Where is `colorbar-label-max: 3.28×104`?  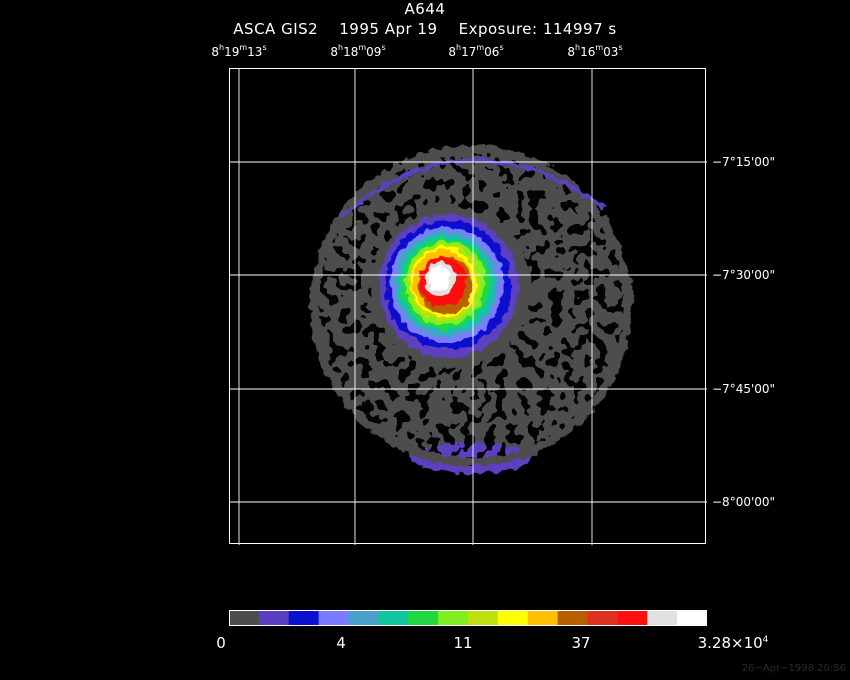
colorbar-label-max: 3.28×104 is located at coordinates (733, 643).